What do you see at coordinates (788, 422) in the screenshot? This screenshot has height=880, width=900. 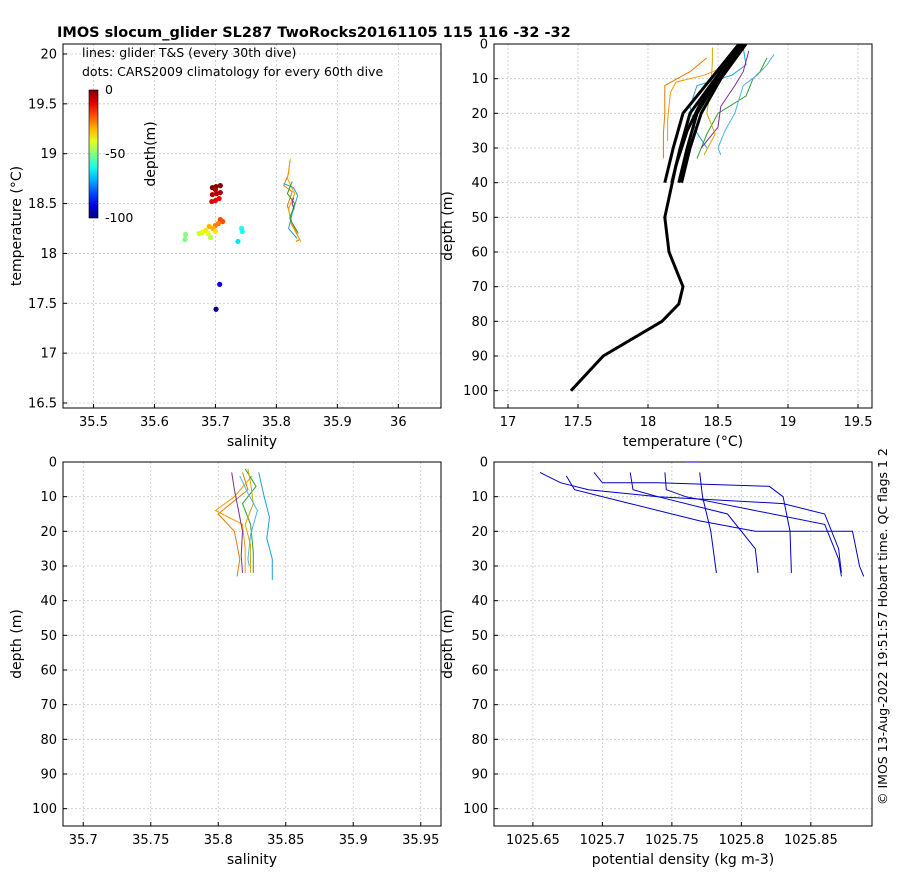 I see `x-tick-label: 19` at bounding box center [788, 422].